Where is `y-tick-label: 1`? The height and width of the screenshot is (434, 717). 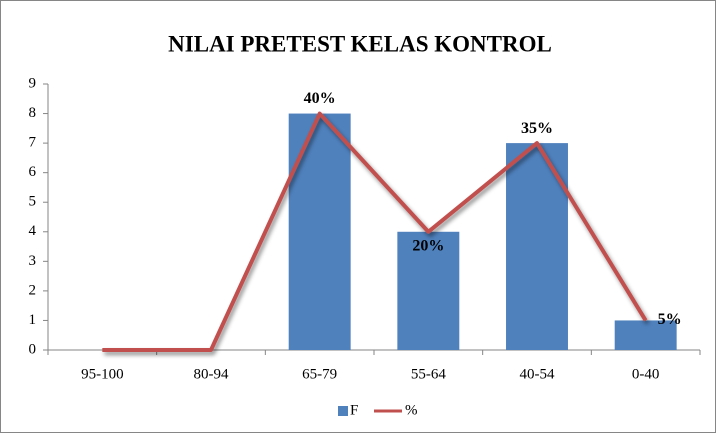 y-tick-label: 1 is located at coordinates (33, 320).